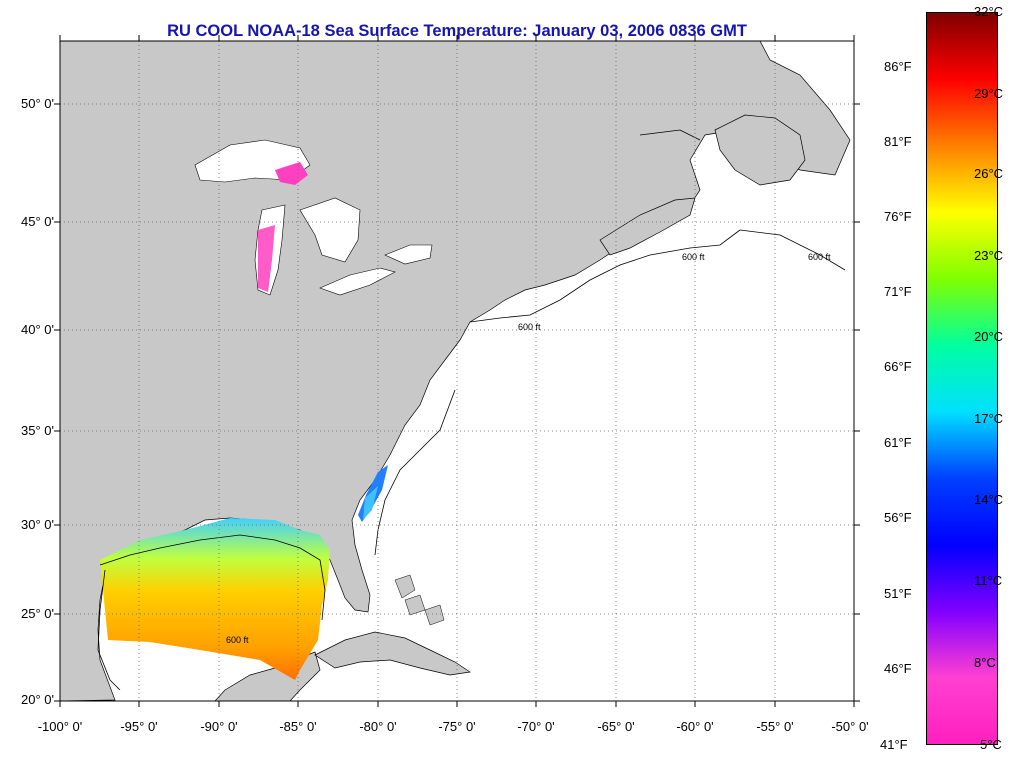 This screenshot has height=761, width=1016. Describe the element at coordinates (457, 726) in the screenshot. I see `lon-label: -75° 0'` at that location.